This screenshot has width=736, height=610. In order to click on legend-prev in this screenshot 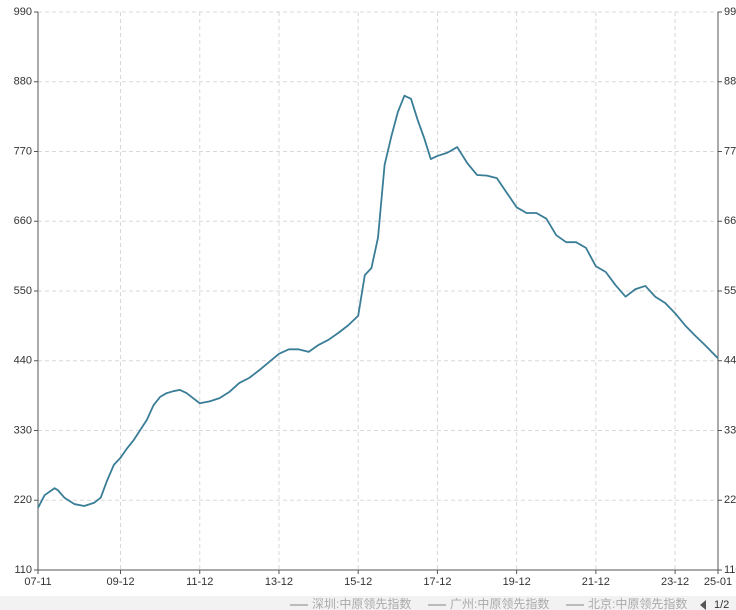, I will do `click(703, 605)`.